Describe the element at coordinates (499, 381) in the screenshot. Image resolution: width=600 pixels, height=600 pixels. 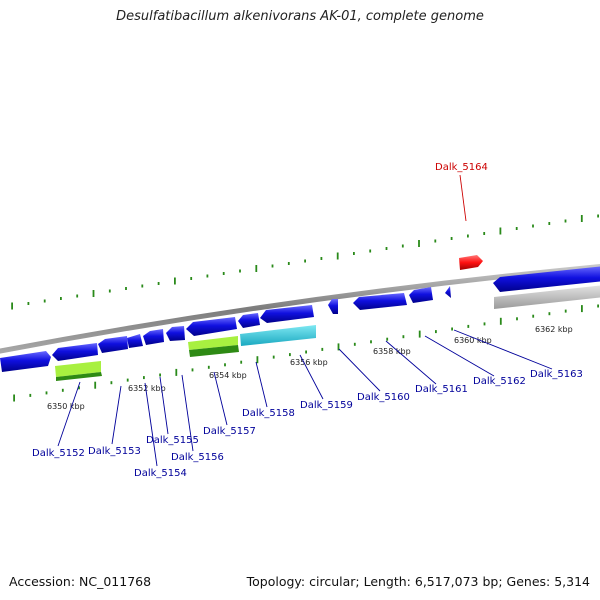
I see `gene-label: Dalk_5162` at that location.